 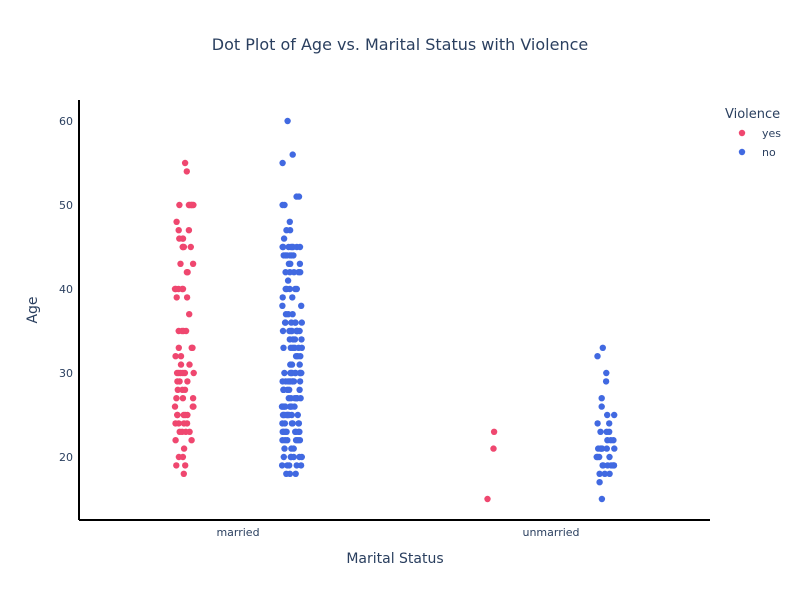 I want to click on legend-items: yes no, so click(x=759, y=143).